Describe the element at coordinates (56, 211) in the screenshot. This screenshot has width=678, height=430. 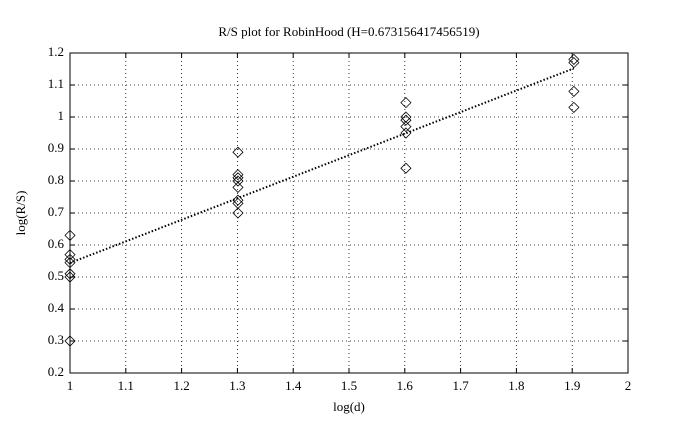
I see `y-tick-label: 0.7` at that location.